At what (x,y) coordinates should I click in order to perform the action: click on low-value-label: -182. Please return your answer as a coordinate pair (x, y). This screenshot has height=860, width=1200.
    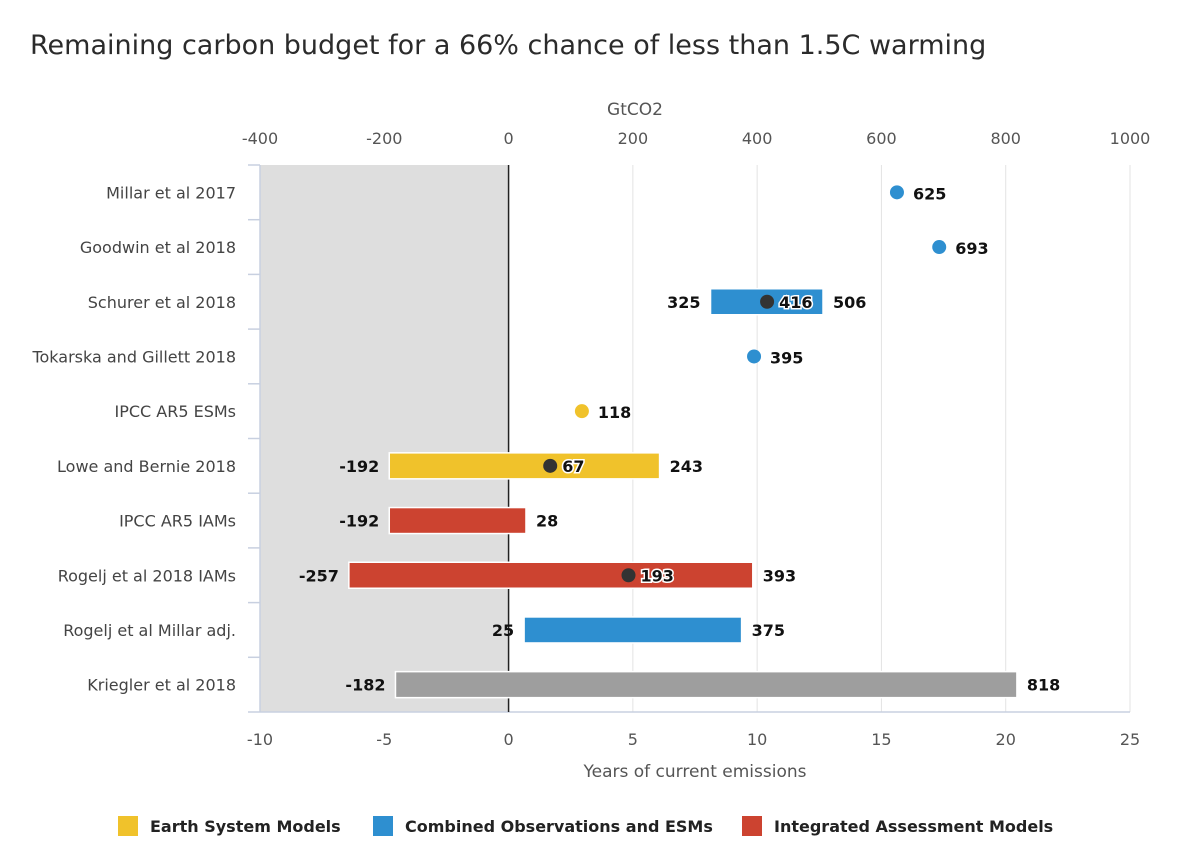
    Looking at the image, I should click on (365, 685).